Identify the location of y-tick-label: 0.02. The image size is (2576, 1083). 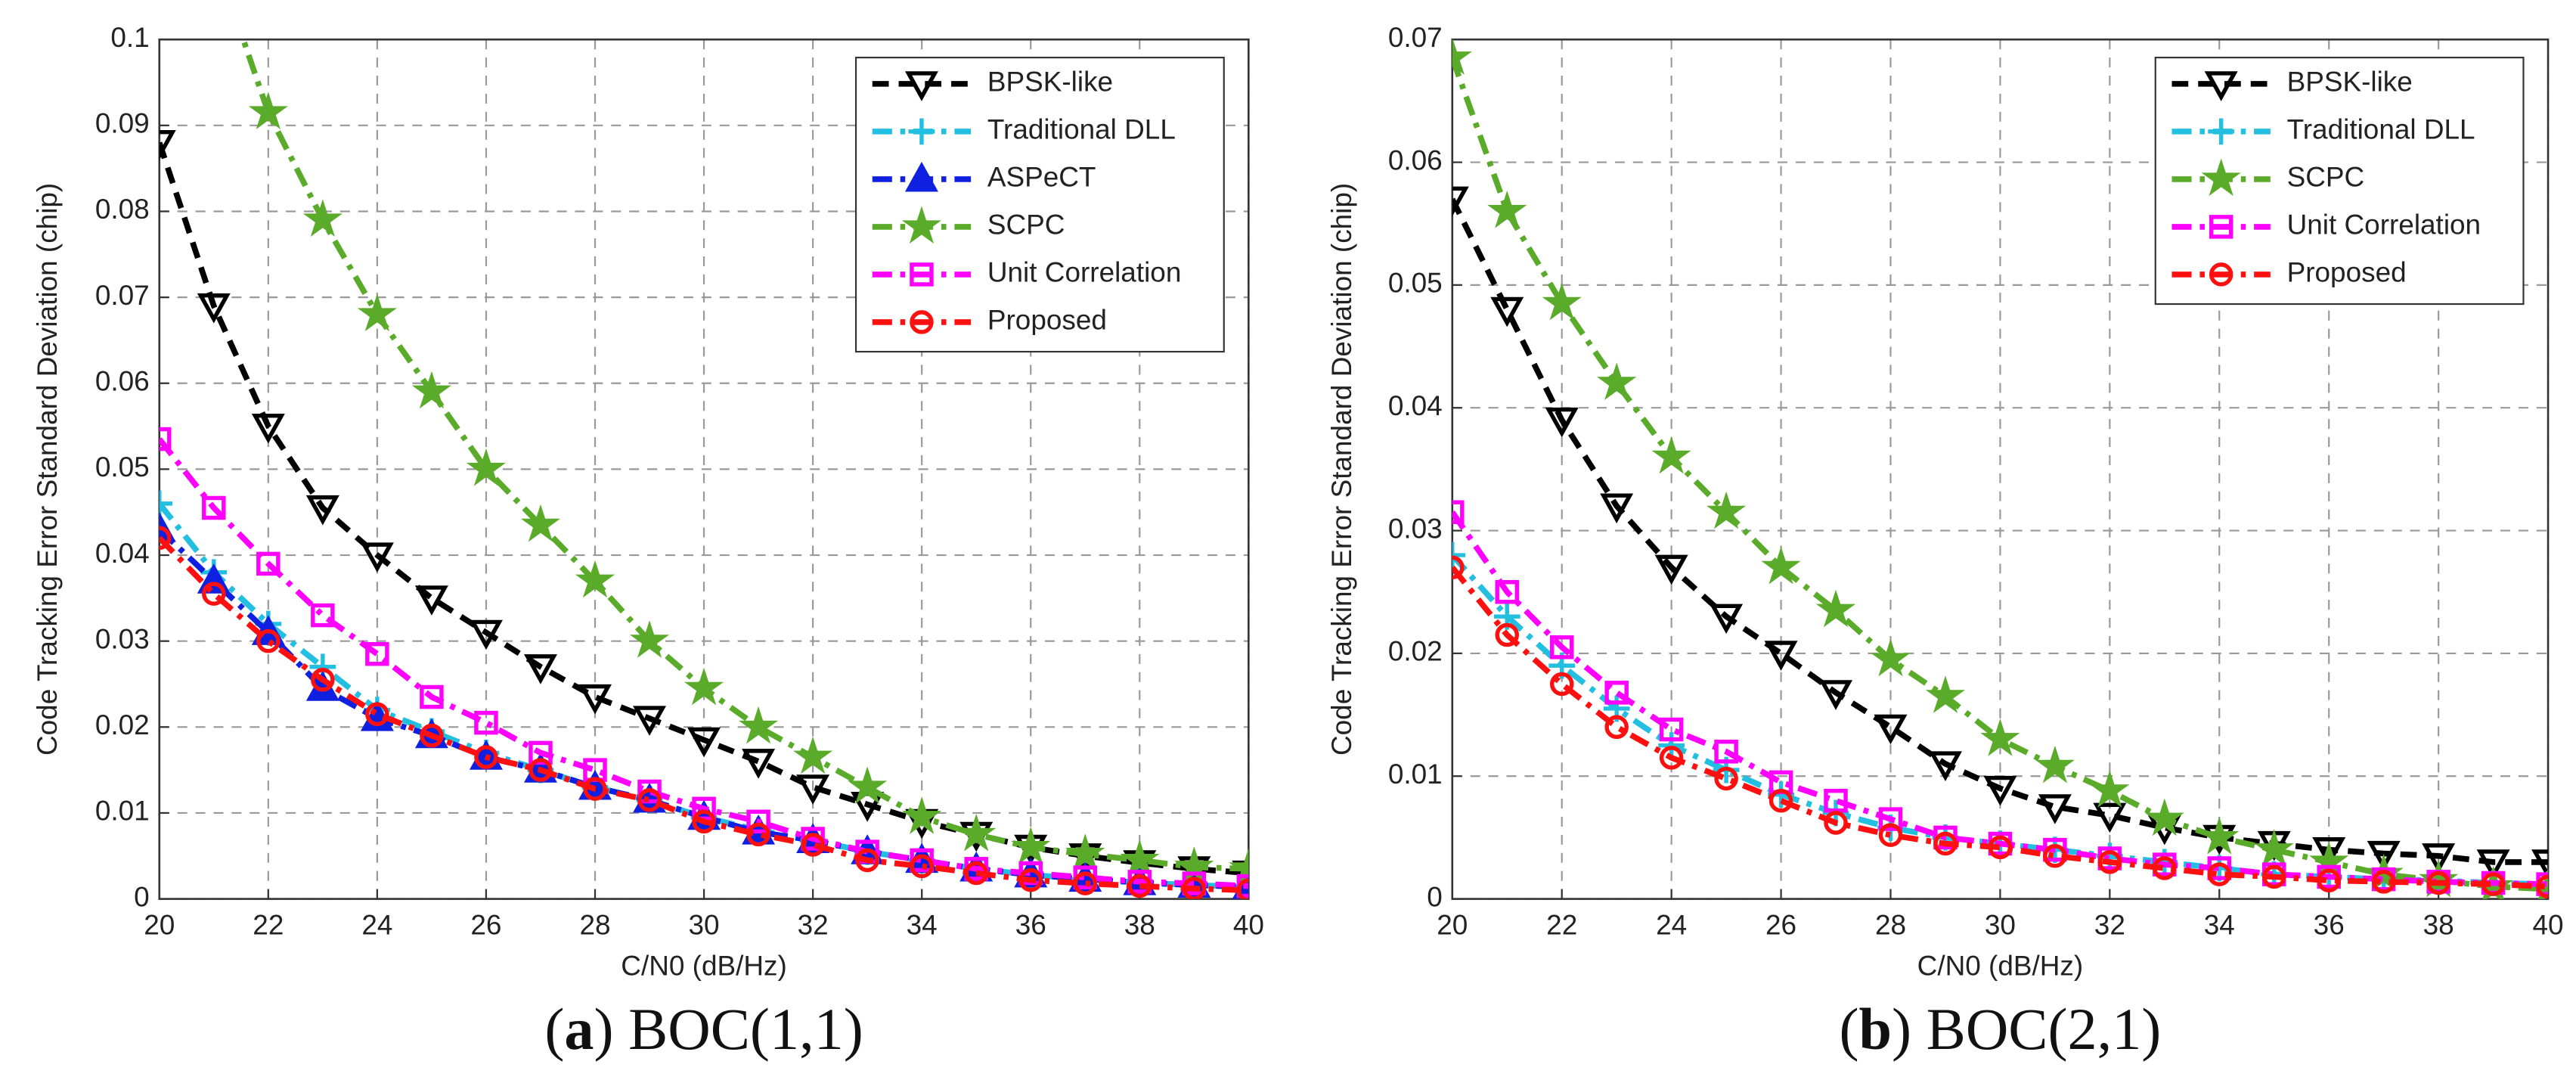
(1415, 651).